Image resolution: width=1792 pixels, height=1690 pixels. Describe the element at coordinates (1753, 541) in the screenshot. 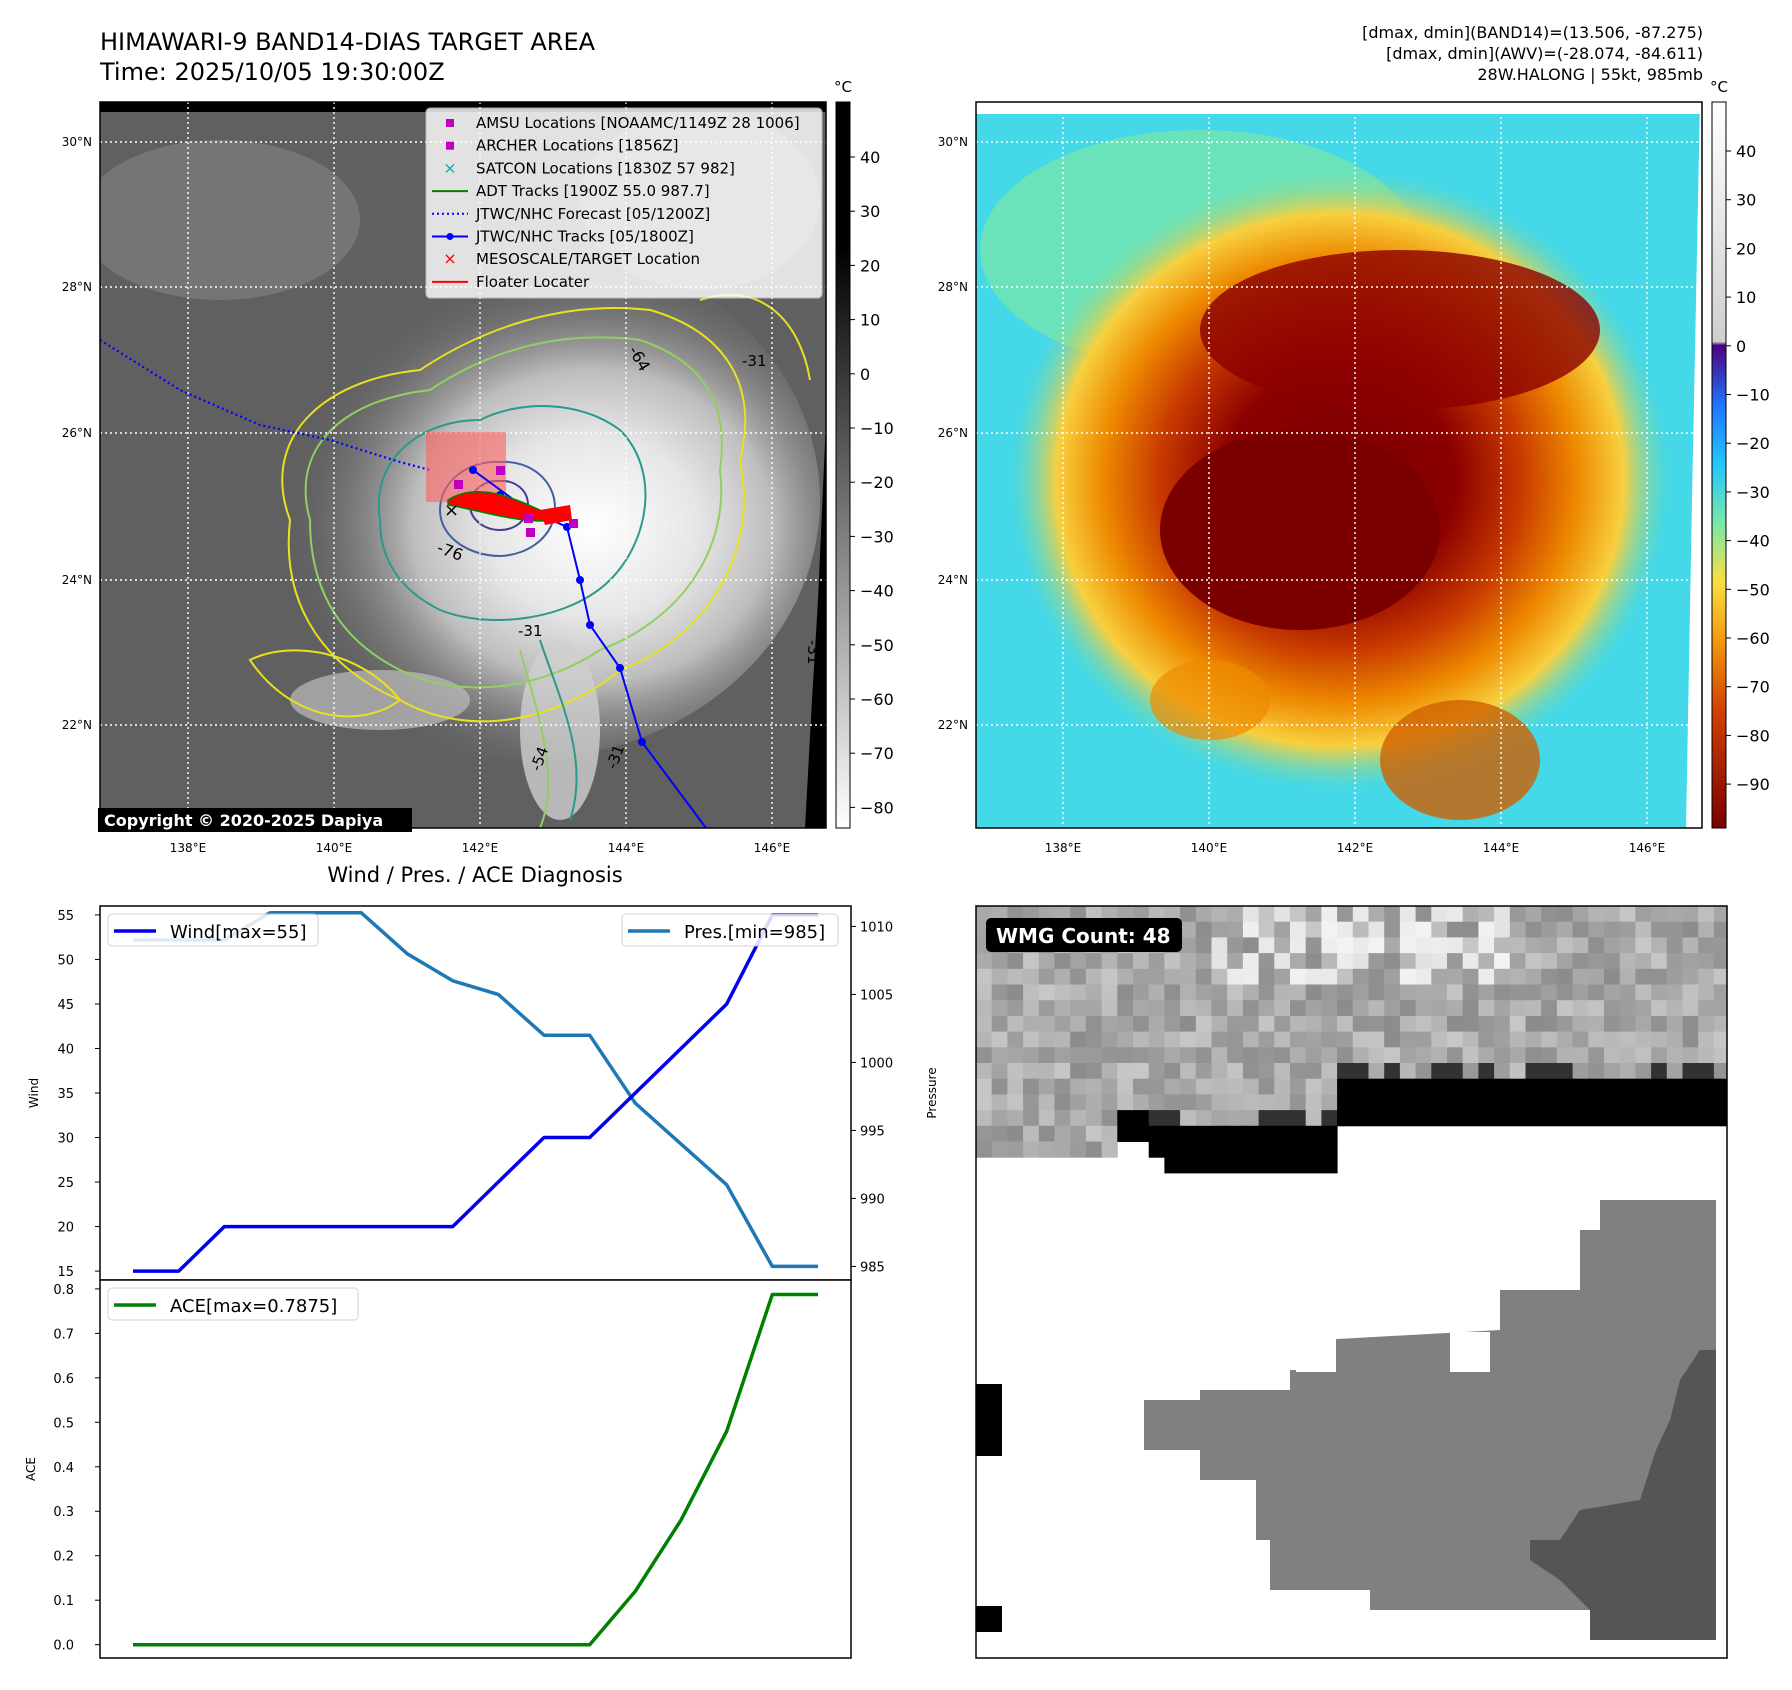

I see `awv-colorbar-tick-label: −40` at that location.